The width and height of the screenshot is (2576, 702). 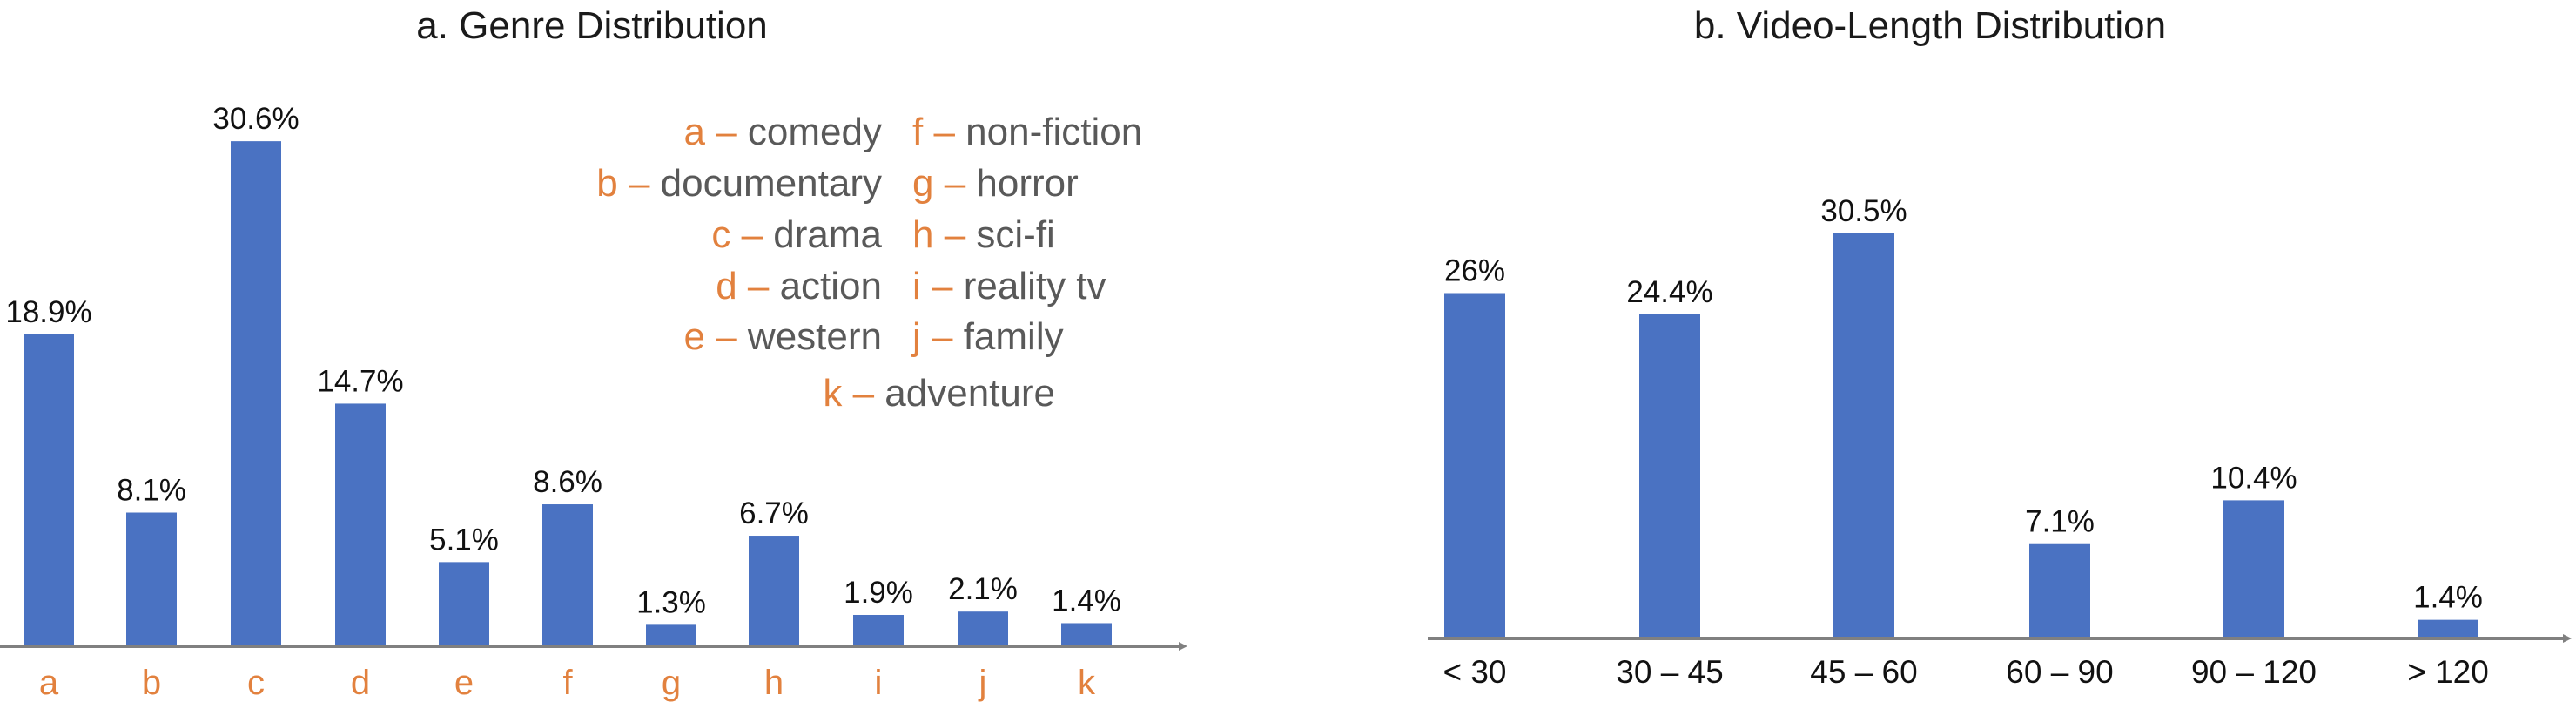 I want to click on chart-b-value-label: 10.4%, so click(x=2253, y=478).